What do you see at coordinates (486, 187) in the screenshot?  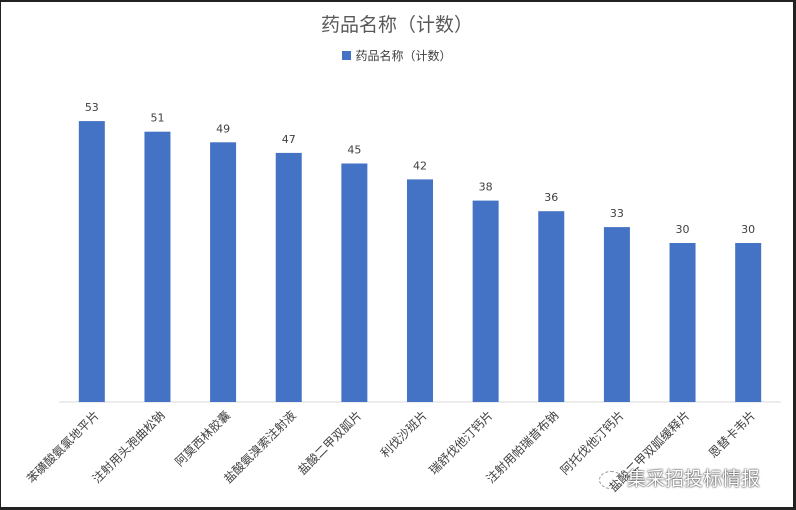 I see `data-label: 38` at bounding box center [486, 187].